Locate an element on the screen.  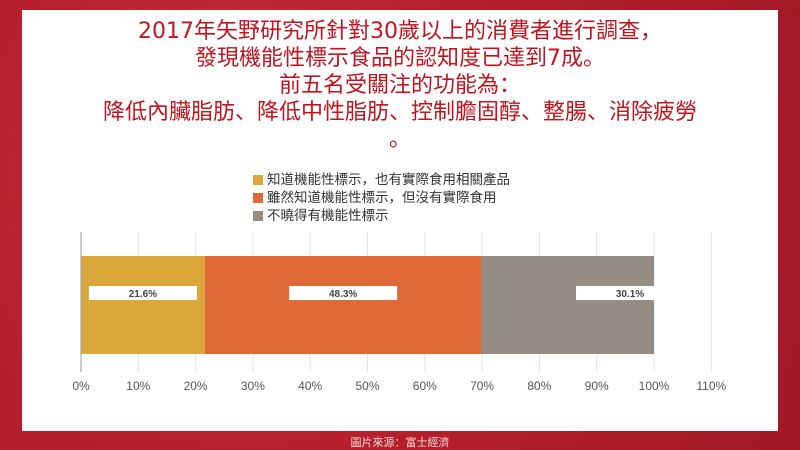
data-label: 30.1% is located at coordinates (630, 294).